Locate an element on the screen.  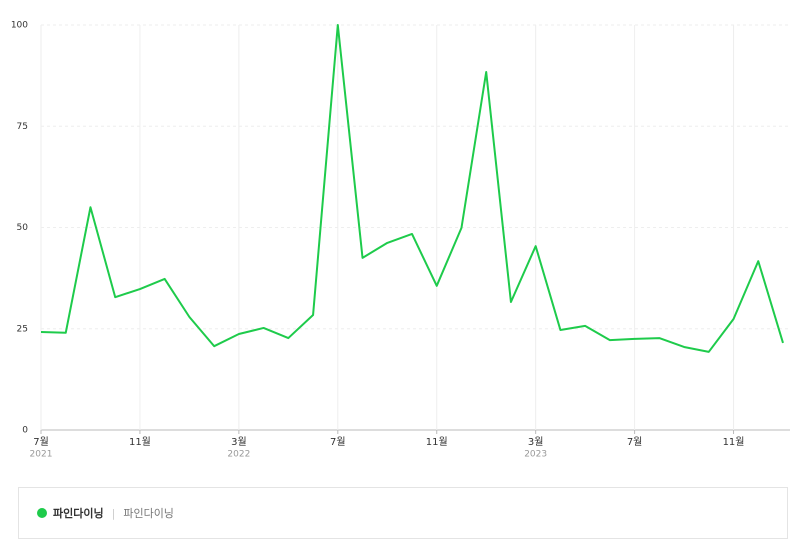
y-tick-label: 75 is located at coordinates (22, 127).